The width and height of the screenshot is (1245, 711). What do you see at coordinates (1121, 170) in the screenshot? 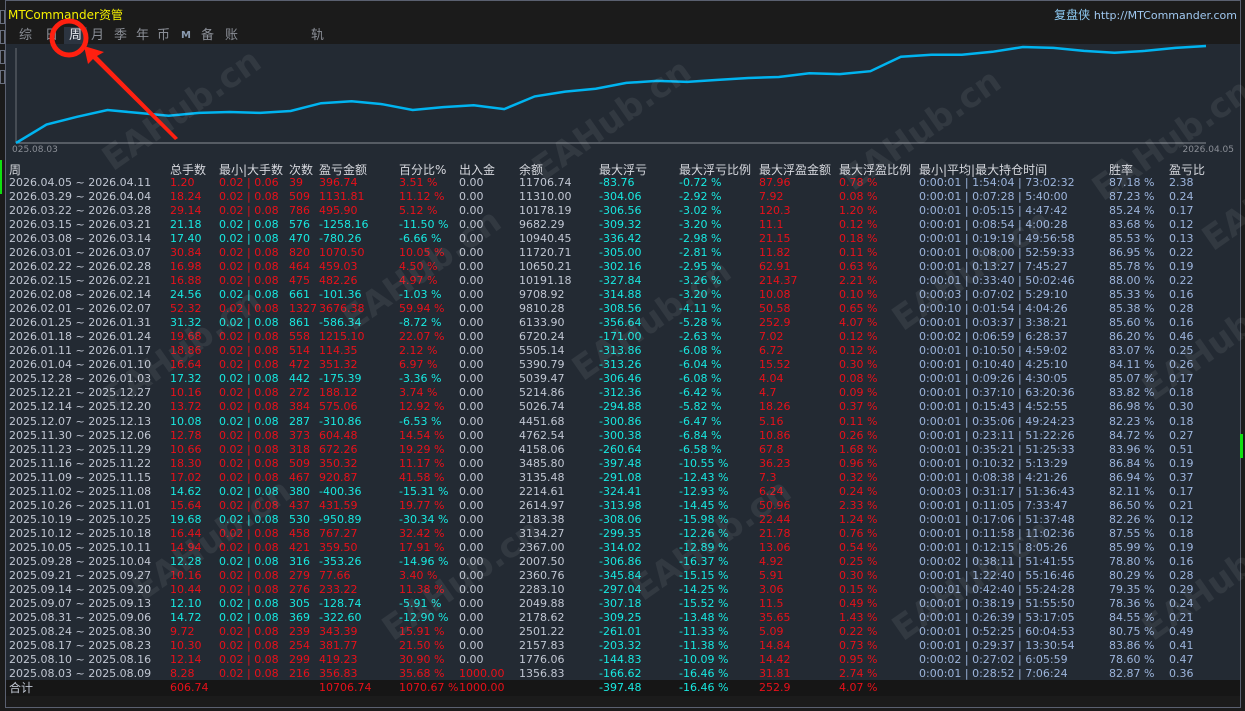
I see `header-win-rate: 胜率` at bounding box center [1121, 170].